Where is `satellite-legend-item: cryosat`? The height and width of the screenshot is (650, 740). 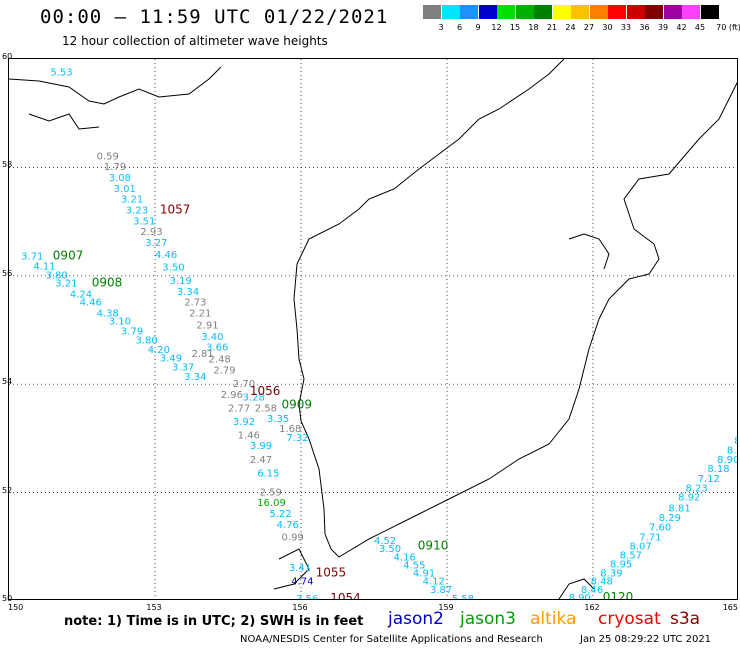
satellite-legend-item: cryosat is located at coordinates (629, 619).